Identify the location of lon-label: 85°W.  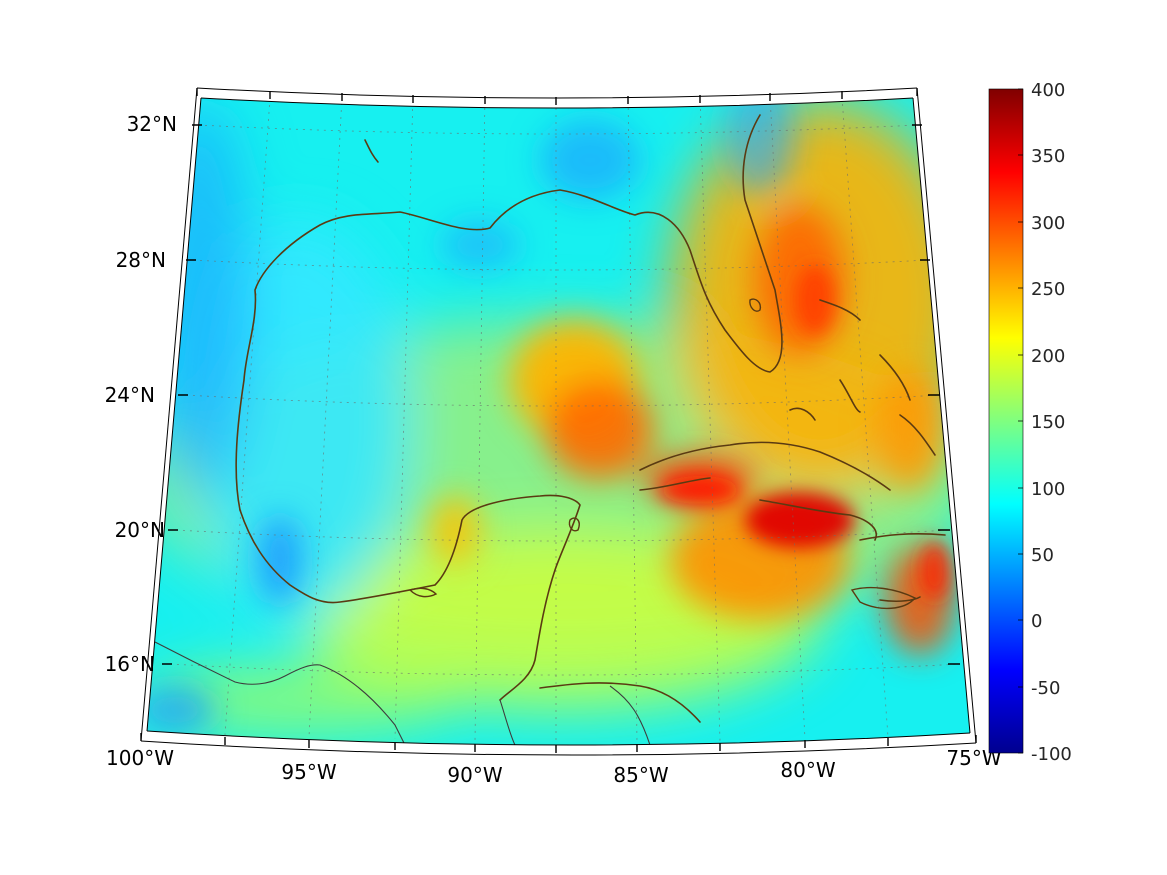
(640, 775).